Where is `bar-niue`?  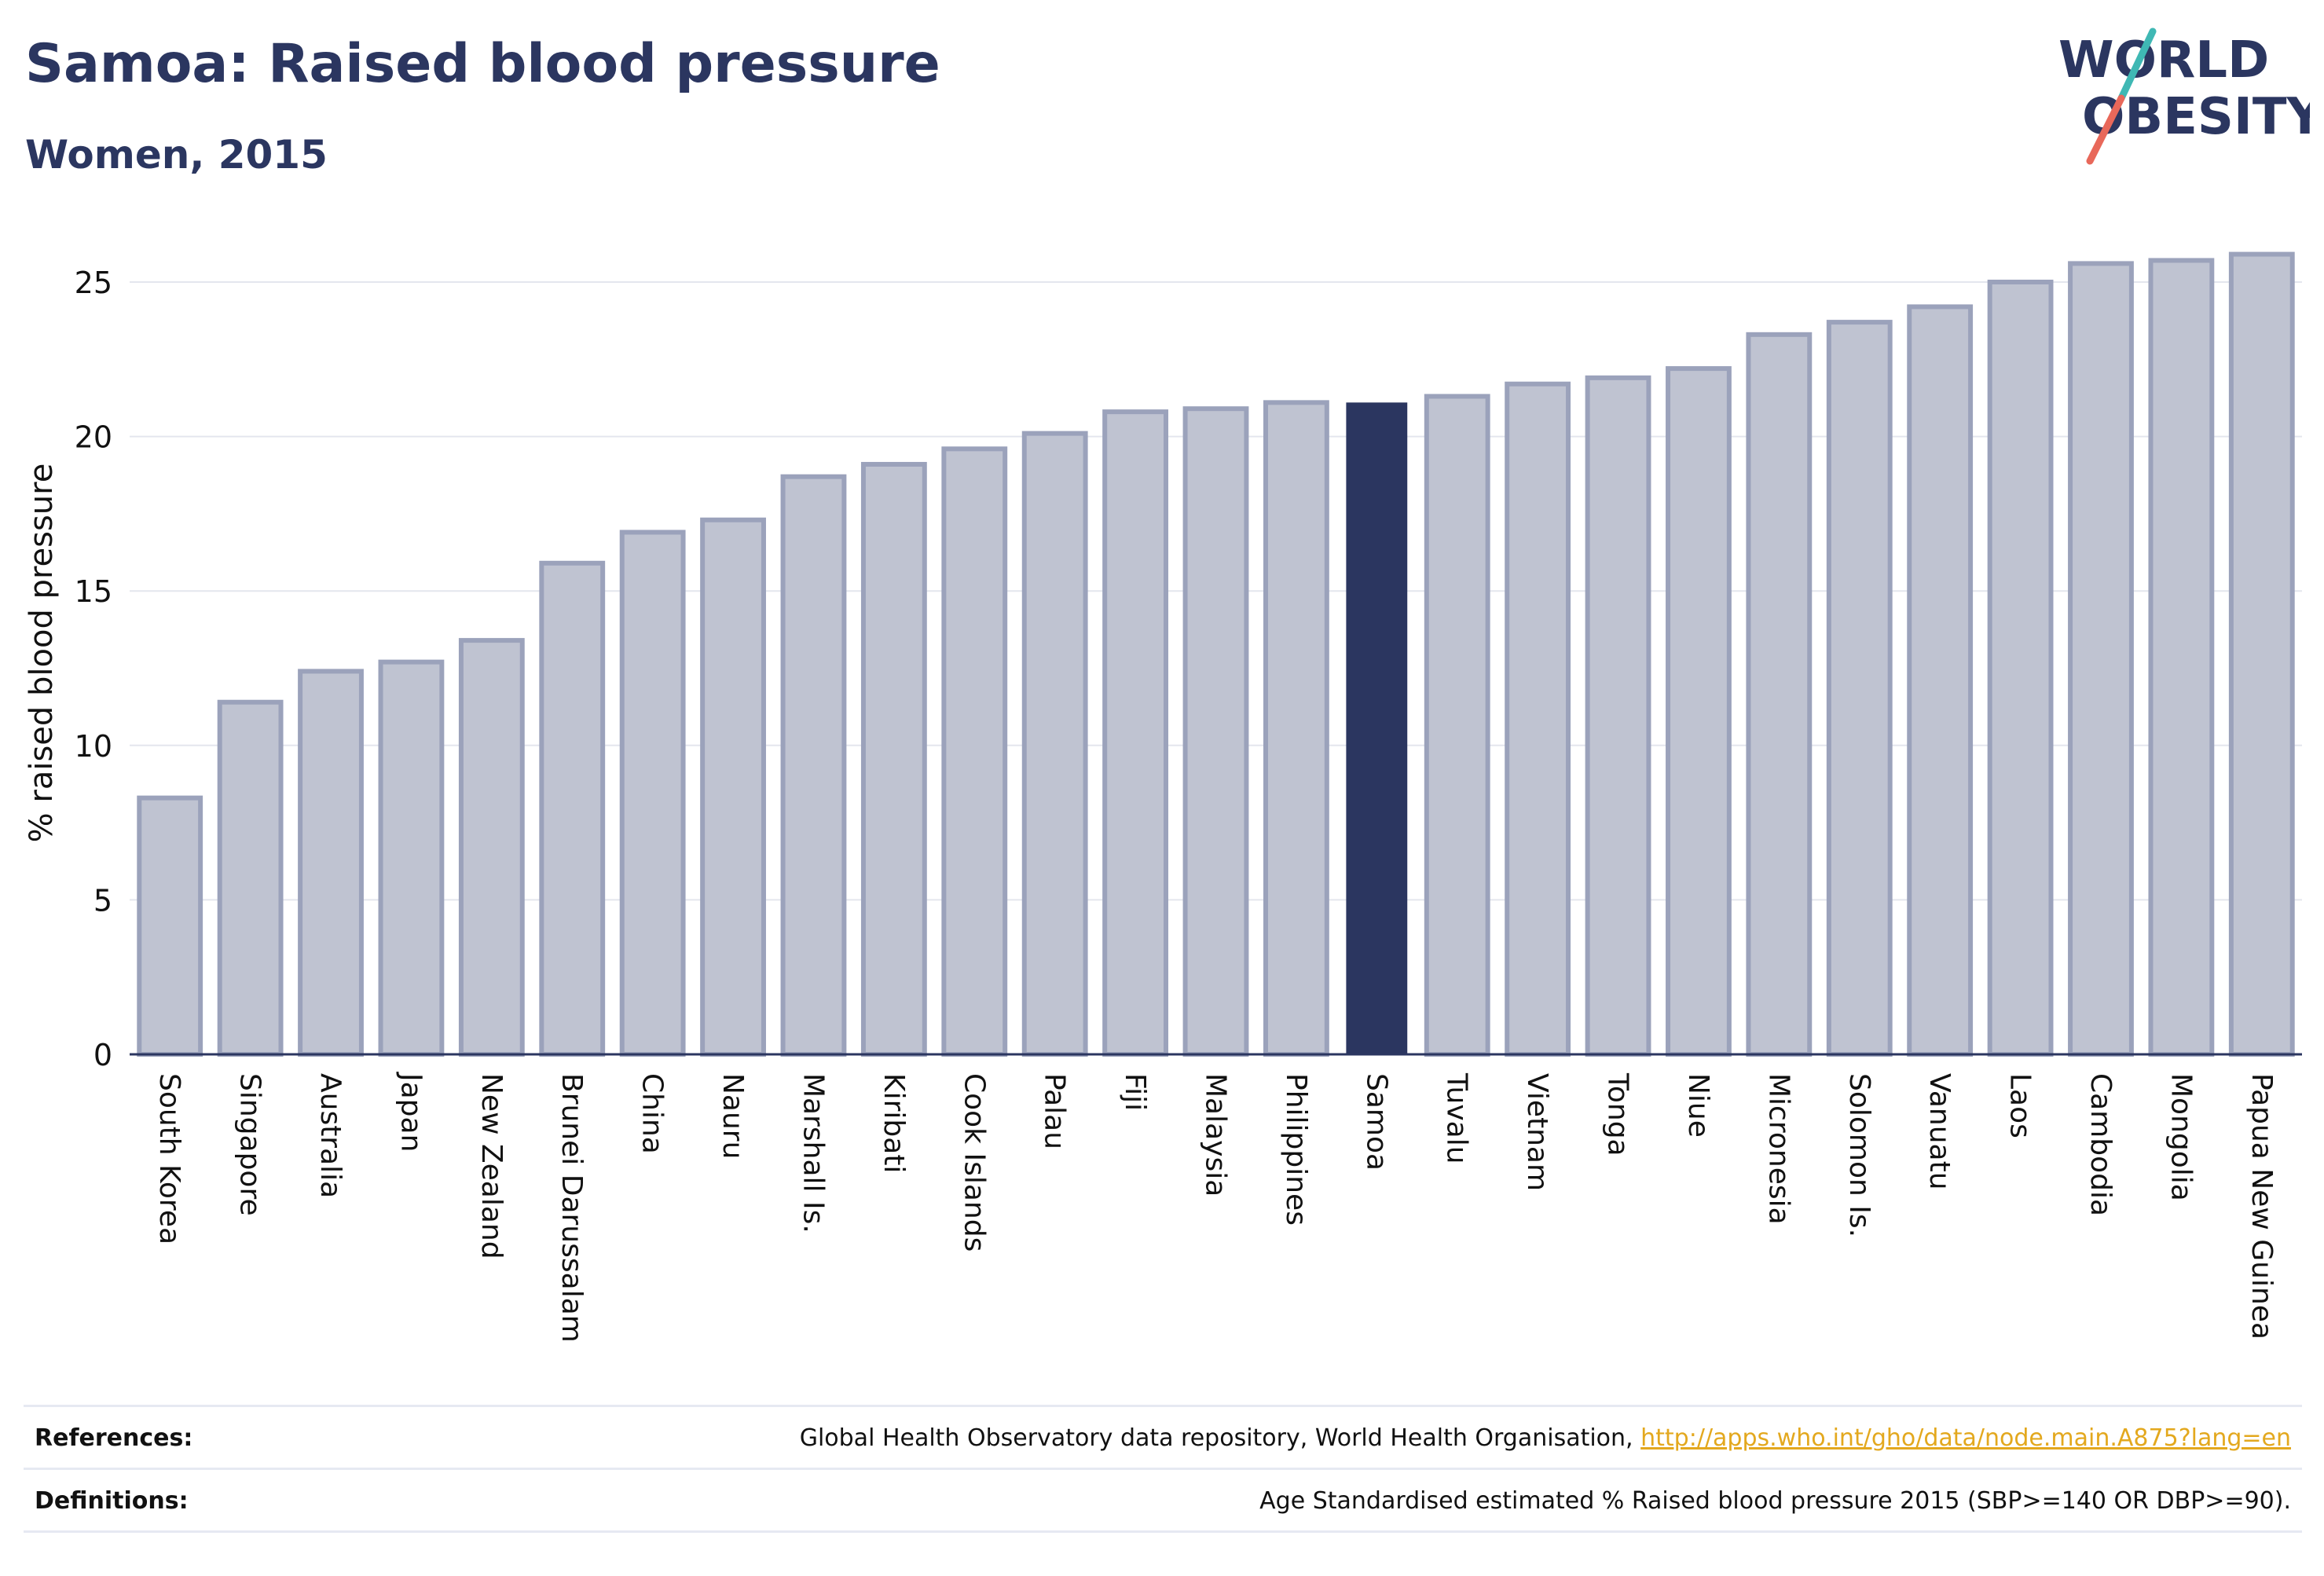 bar-niue is located at coordinates (1699, 711).